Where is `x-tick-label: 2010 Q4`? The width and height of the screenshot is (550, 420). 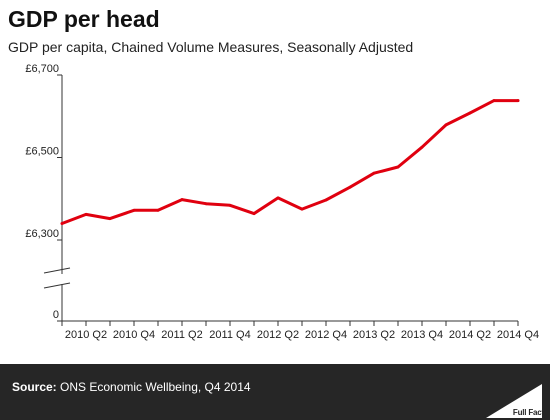
x-tick-label: 2010 Q4 is located at coordinates (134, 335).